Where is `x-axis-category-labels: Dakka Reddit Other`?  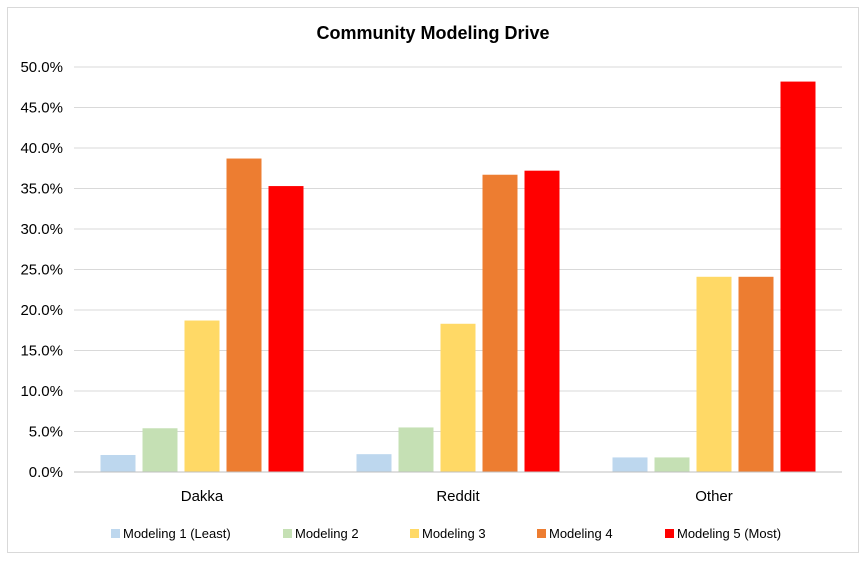
x-axis-category-labels: Dakka Reddit Other is located at coordinates (457, 496).